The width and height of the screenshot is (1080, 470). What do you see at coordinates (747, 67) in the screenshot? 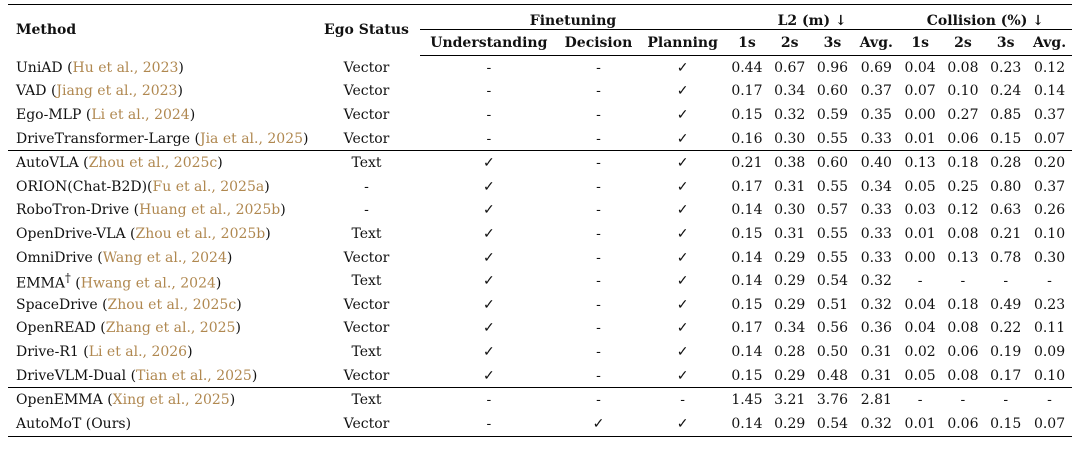
I see `cell-l2-1s: 0.44` at bounding box center [747, 67].